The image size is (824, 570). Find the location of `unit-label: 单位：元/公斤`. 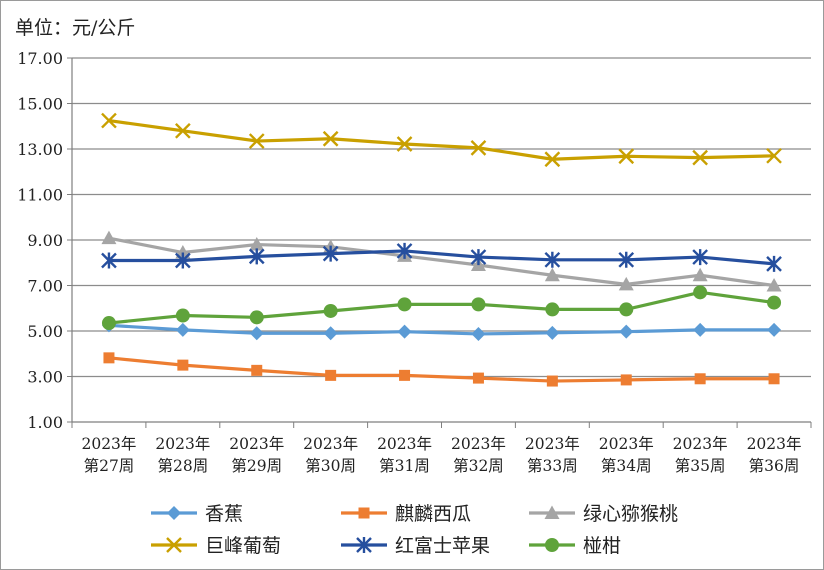

unit-label: 单位：元/公斤 is located at coordinates (75, 28).